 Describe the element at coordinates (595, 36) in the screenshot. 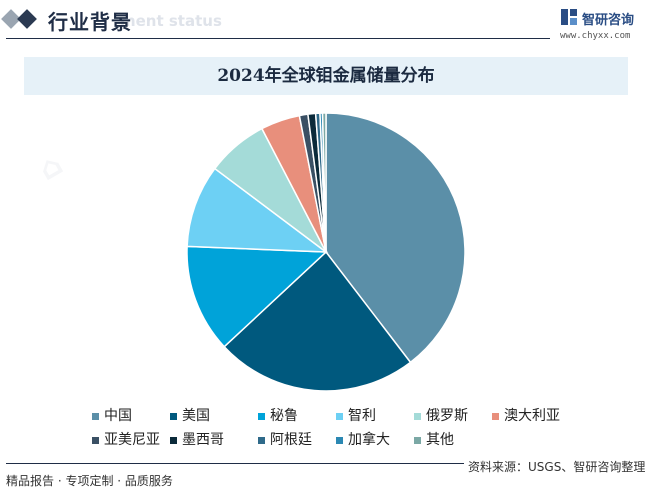

I see `logo-url: www.chyxx.com` at that location.